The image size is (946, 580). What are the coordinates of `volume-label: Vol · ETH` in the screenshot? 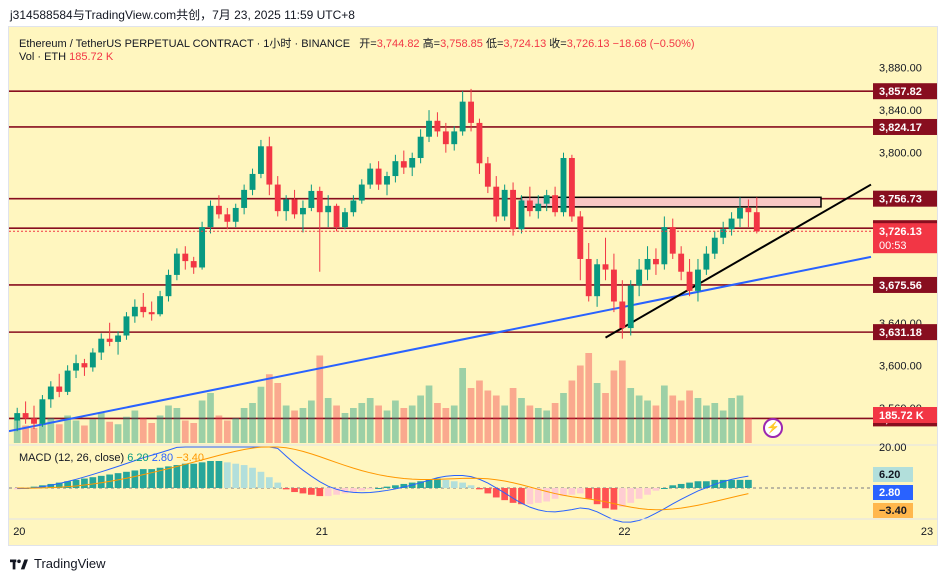 It's located at (43, 57).